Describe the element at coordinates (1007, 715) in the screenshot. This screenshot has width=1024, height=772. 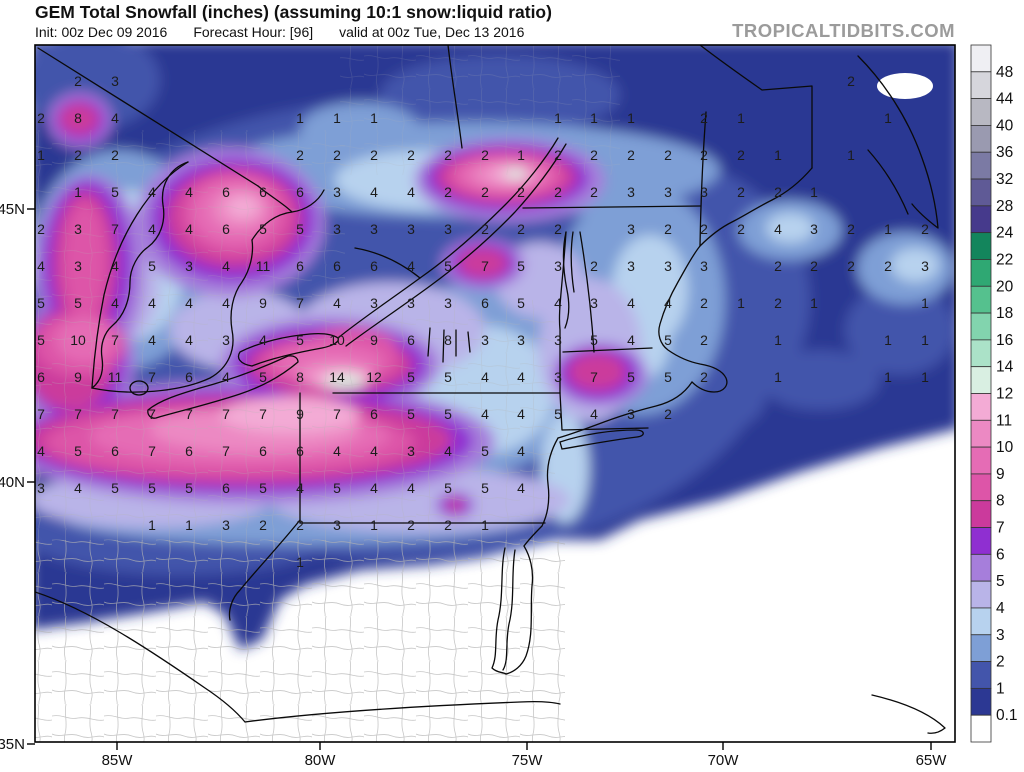
I see `colorbar-tick-label: 0.1` at that location.